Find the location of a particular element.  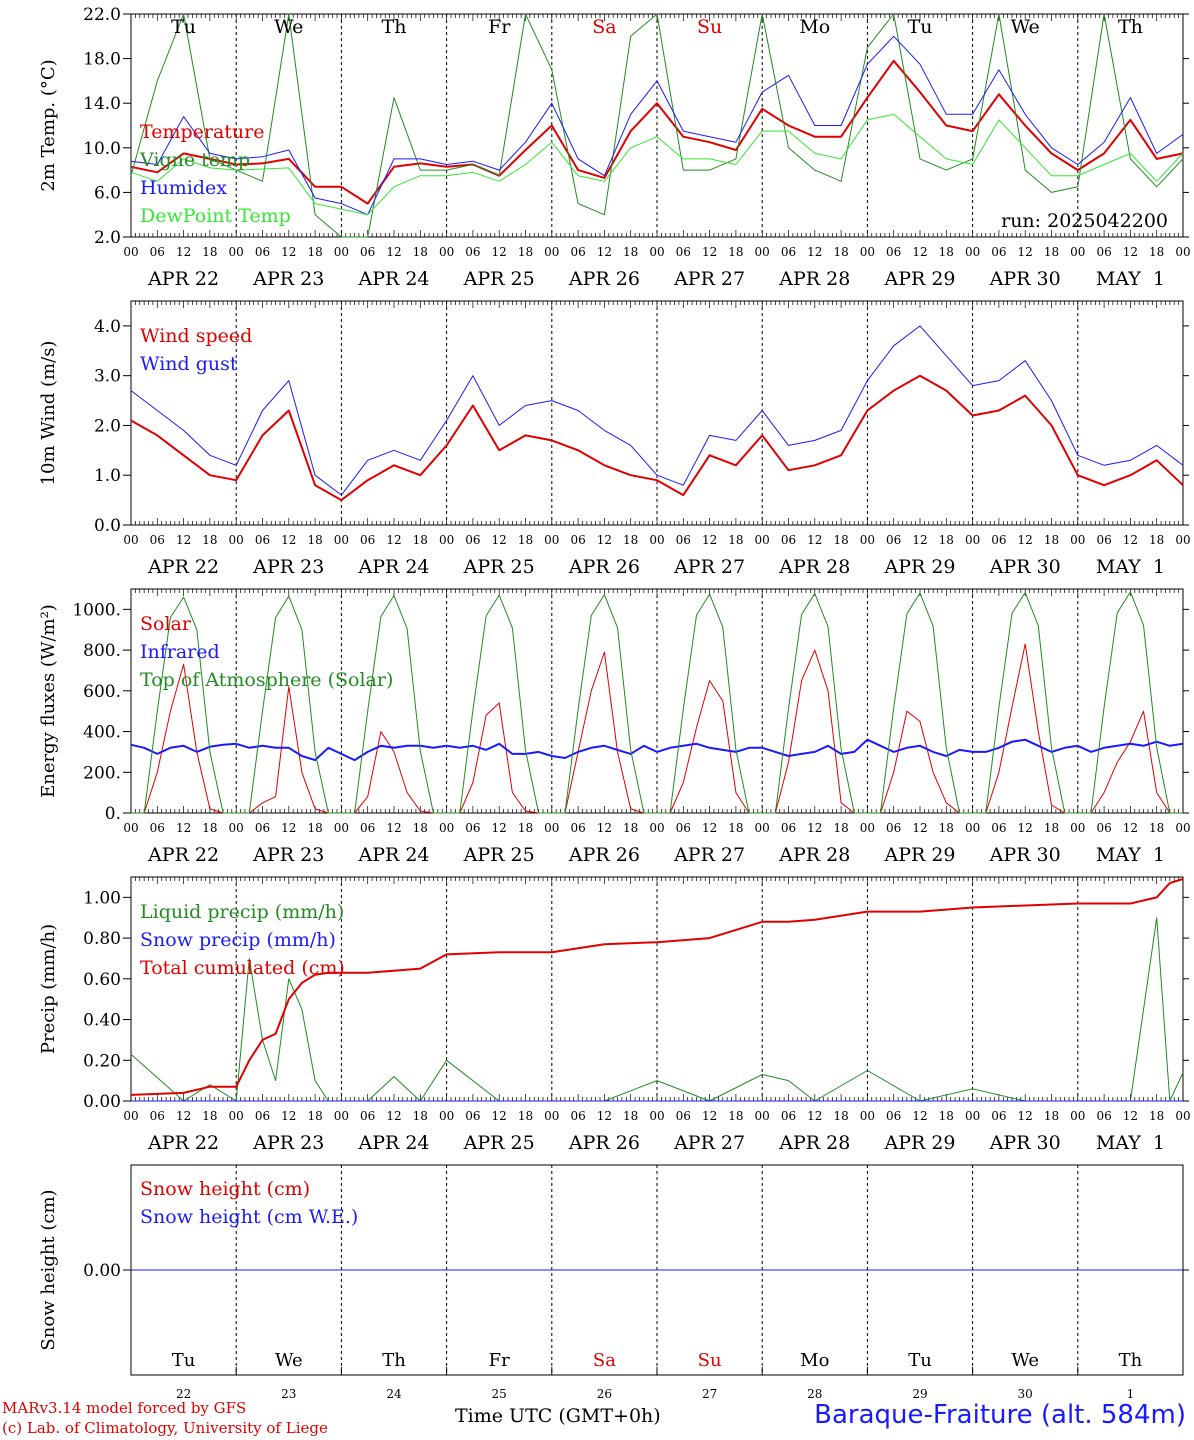

day-number-label: 30 is located at coordinates (1025, 1394).